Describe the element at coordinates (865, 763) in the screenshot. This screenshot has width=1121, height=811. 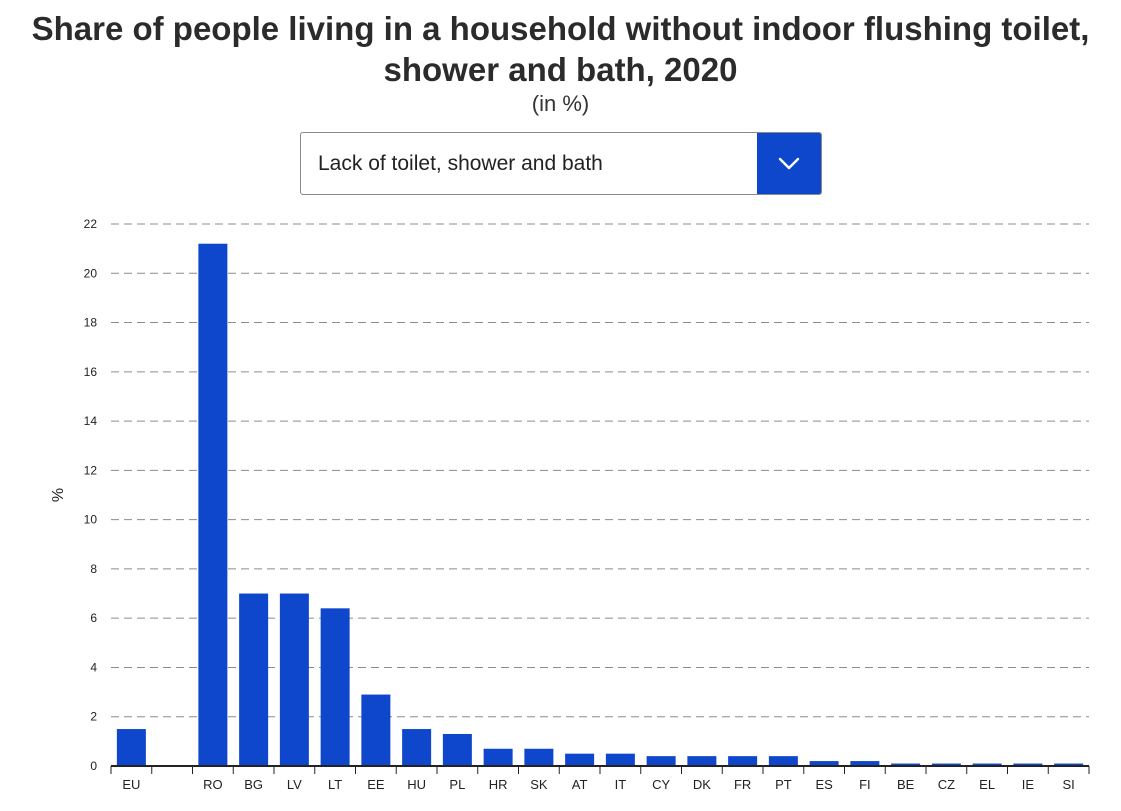
I see `bar-FI` at that location.